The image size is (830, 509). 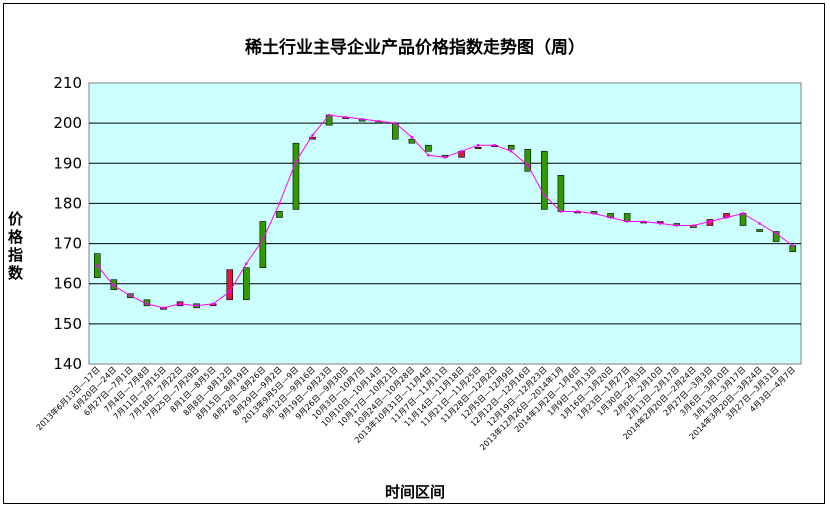 What do you see at coordinates (68, 398) in the screenshot?
I see `x-tick-label: 2013年6月13日—17日` at bounding box center [68, 398].